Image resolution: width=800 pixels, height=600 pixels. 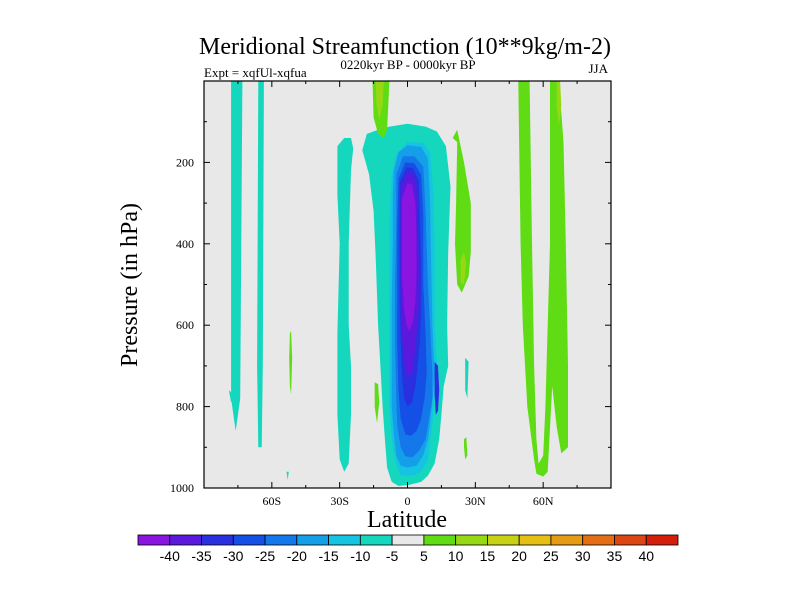 I want to click on x-tick-label: 60N, so click(x=543, y=501).